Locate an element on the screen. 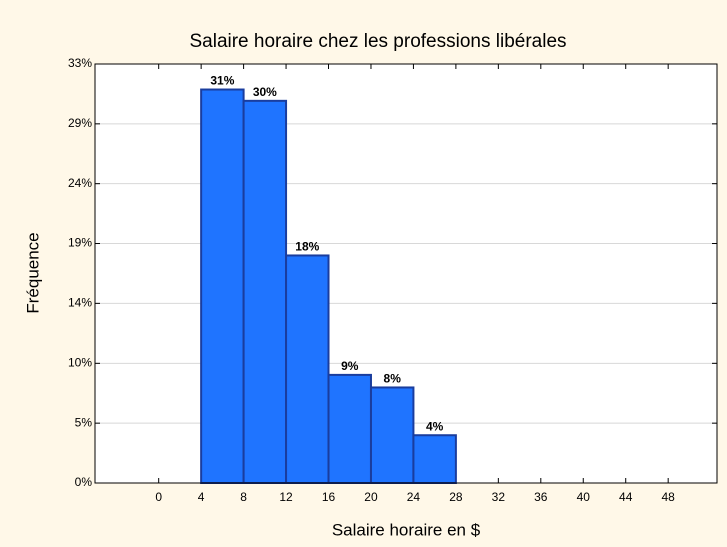 This screenshot has width=727, height=547. x-tick-label: 20 is located at coordinates (371, 497).